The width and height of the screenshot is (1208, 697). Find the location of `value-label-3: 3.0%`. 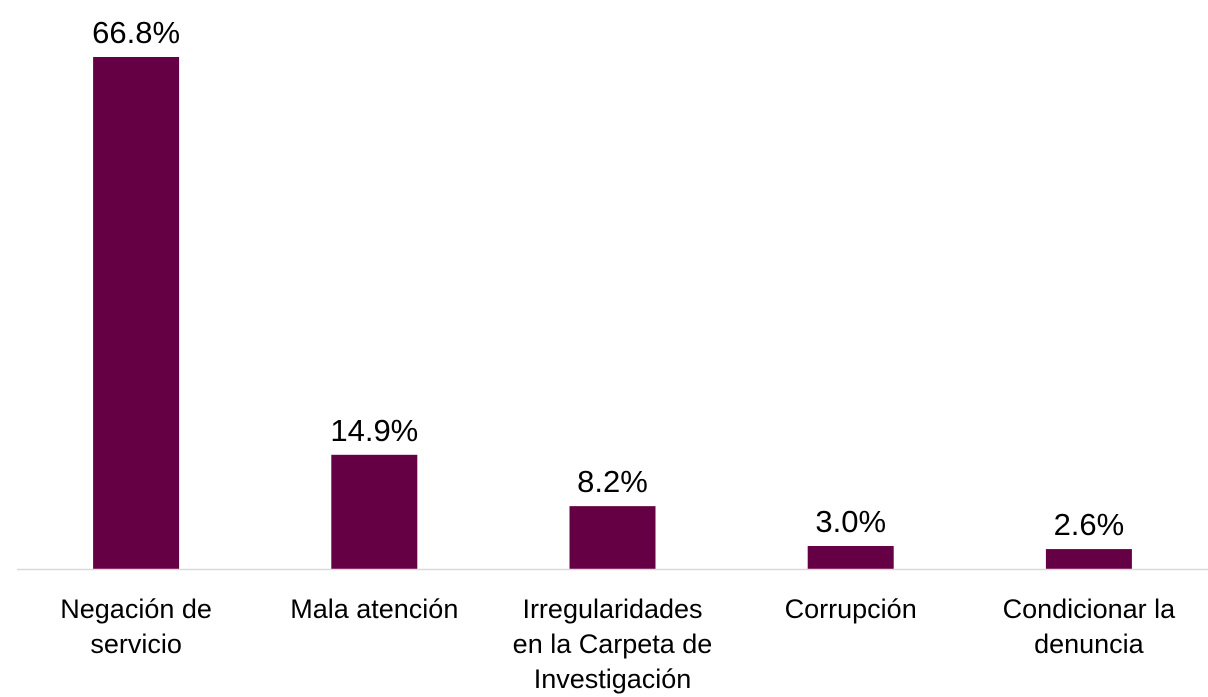

value-label-3: 3.0% is located at coordinates (850, 521).